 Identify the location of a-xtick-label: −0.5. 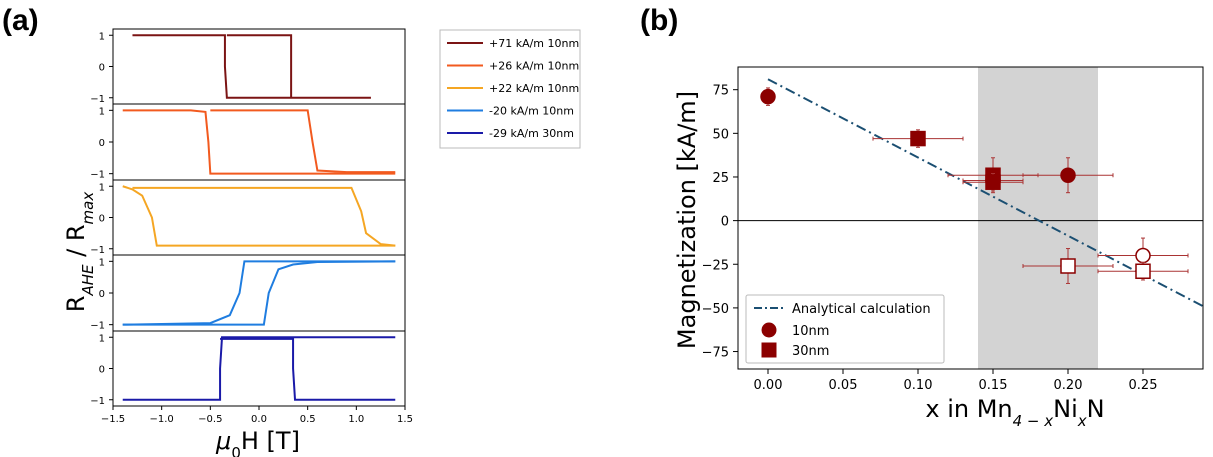
(210, 419).